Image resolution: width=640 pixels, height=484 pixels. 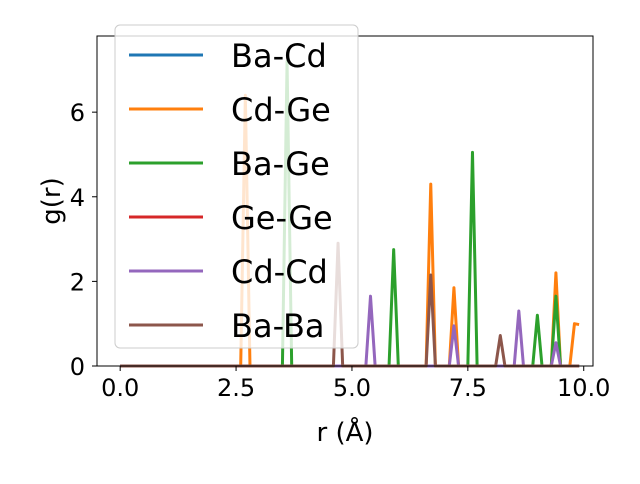 I want to click on y-tick-label: 0, so click(x=77, y=367).